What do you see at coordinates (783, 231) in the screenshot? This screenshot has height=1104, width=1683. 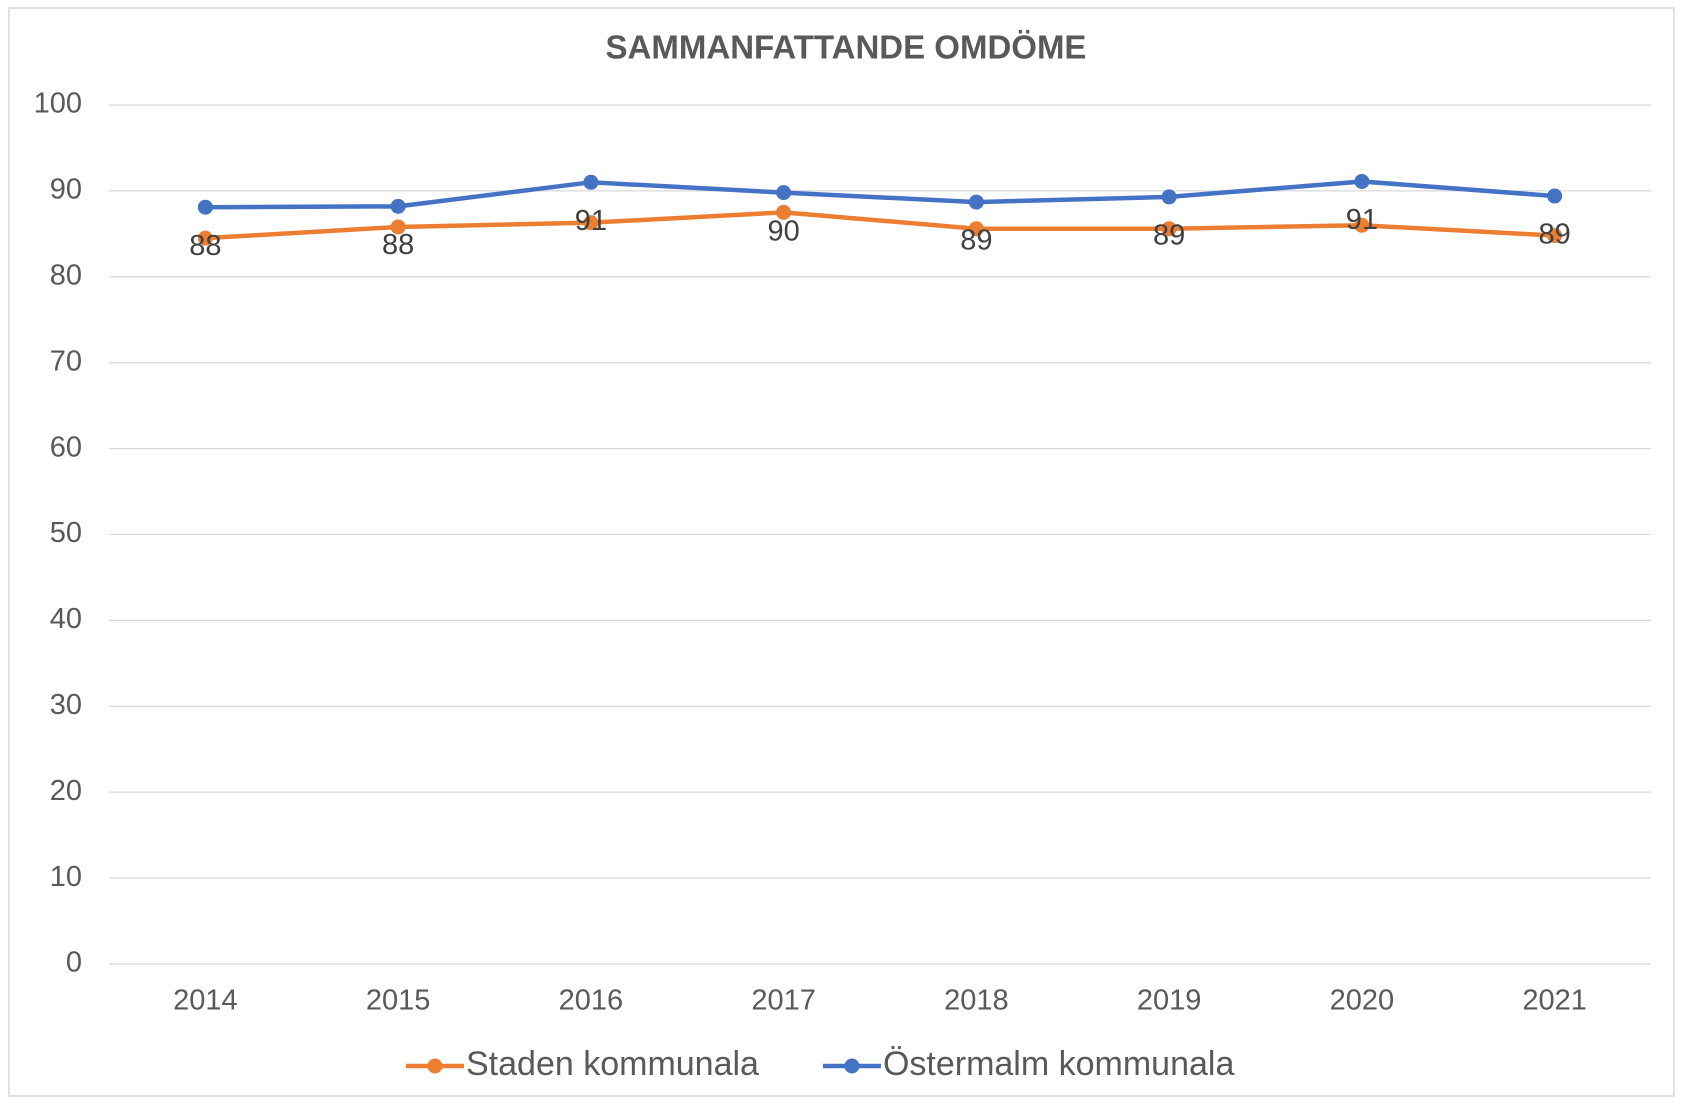 I see `data-label: 90` at bounding box center [783, 231].